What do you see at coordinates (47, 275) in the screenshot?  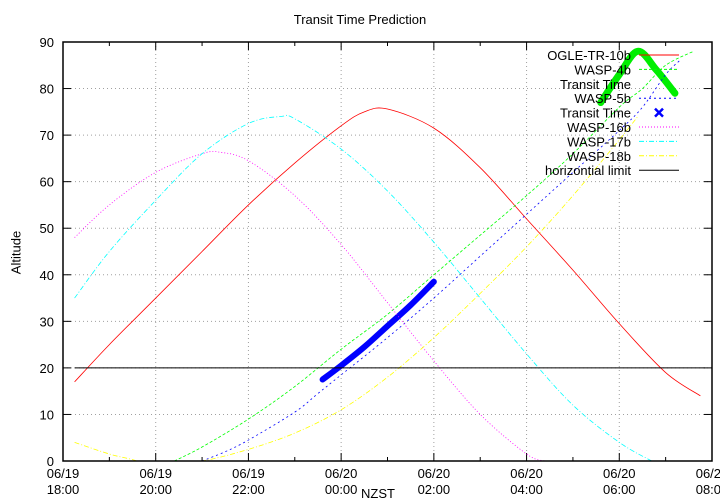 I see `y-tick-label: 40` at bounding box center [47, 275].